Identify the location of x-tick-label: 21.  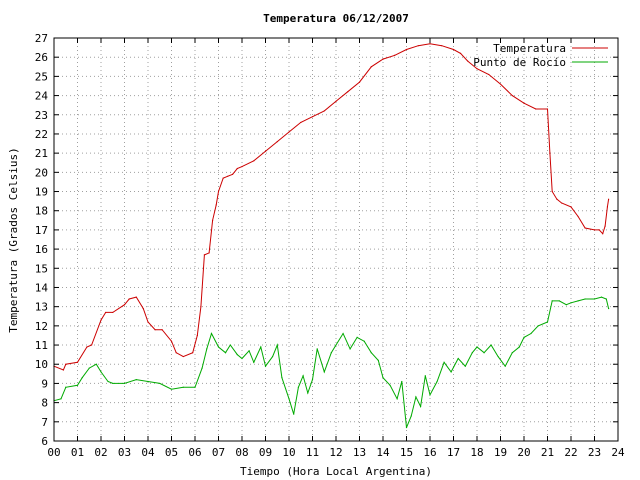
(547, 452).